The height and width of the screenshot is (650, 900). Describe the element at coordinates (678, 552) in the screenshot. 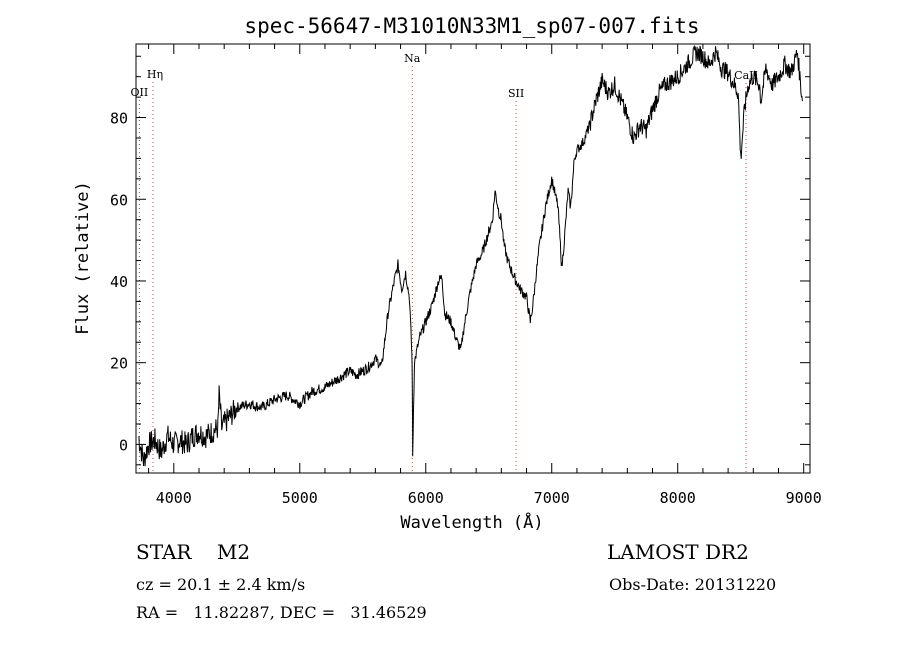

I see `survey-name: LAMOST DR2` at that location.